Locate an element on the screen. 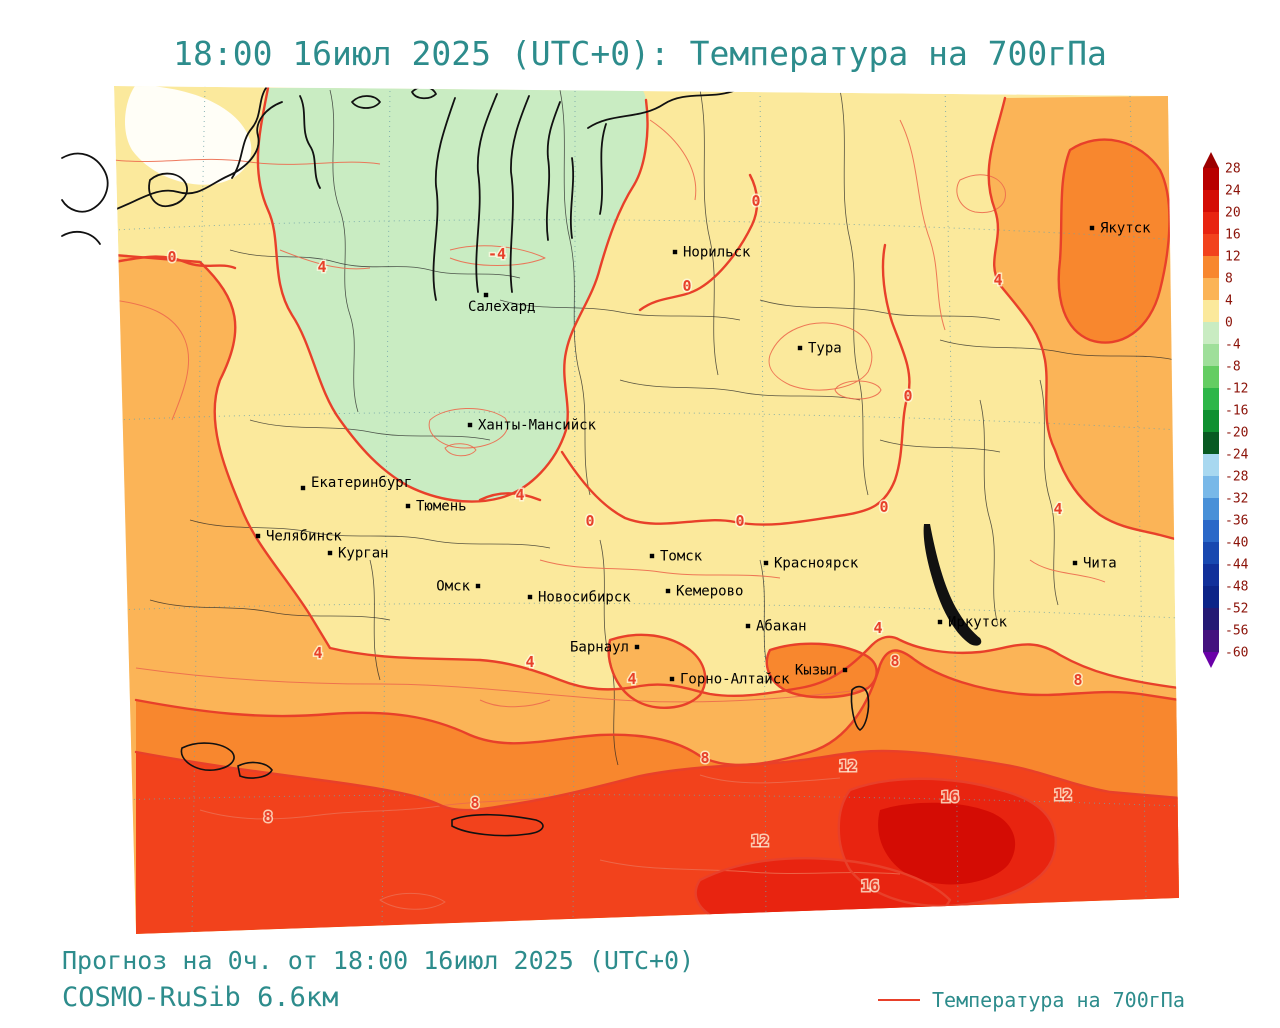 This screenshot has width=1280, height=1028. colorbar-tick-label: -4 is located at coordinates (1233, 345).